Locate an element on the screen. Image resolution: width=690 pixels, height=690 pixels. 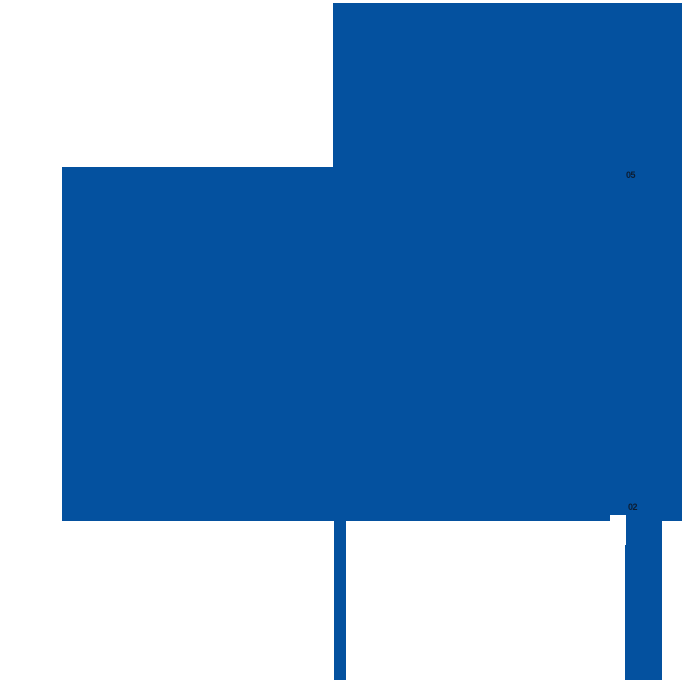
micro-label-lower: 02 is located at coordinates (633, 507).